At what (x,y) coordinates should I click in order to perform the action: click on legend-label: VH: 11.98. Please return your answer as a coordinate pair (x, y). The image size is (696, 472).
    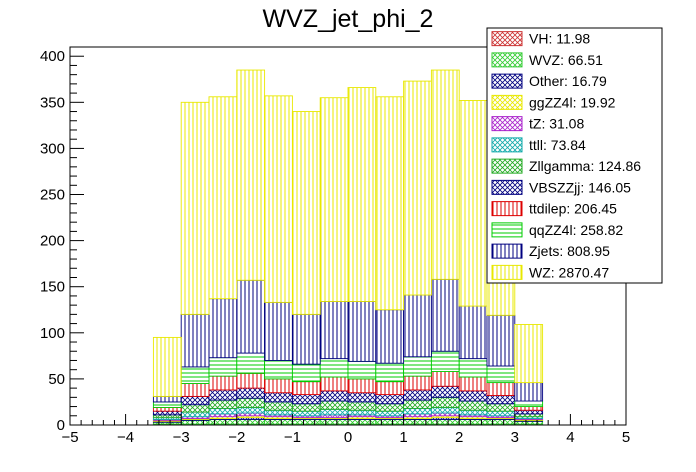
    Looking at the image, I should click on (559, 39).